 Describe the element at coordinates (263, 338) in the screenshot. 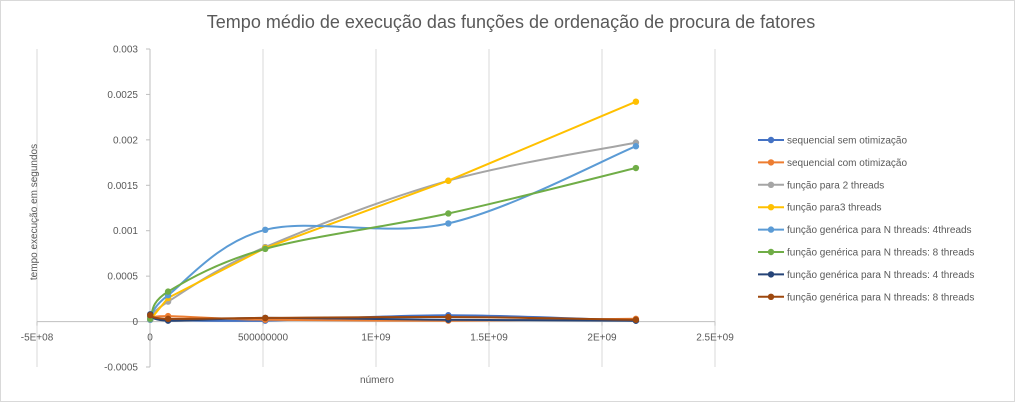

I see `x-tick-label: 500000000` at that location.